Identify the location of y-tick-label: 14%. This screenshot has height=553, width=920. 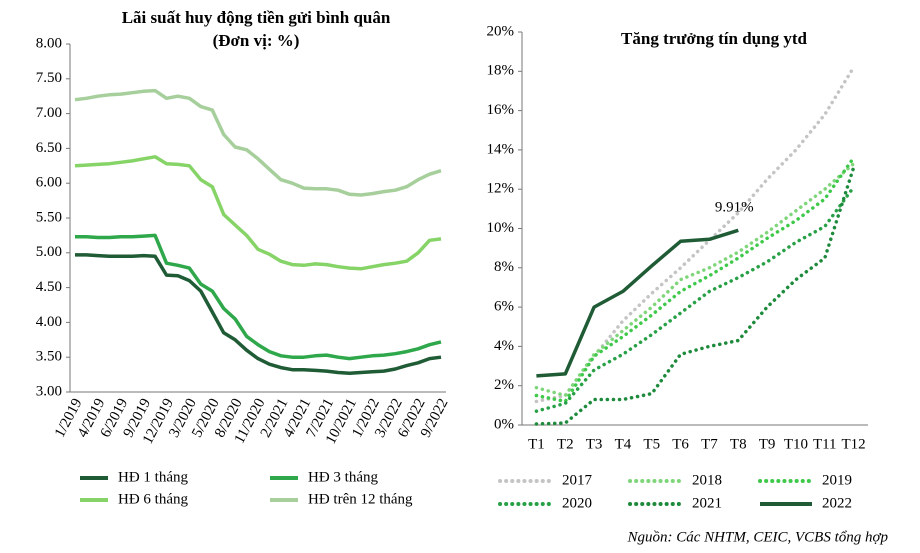
(501, 149).